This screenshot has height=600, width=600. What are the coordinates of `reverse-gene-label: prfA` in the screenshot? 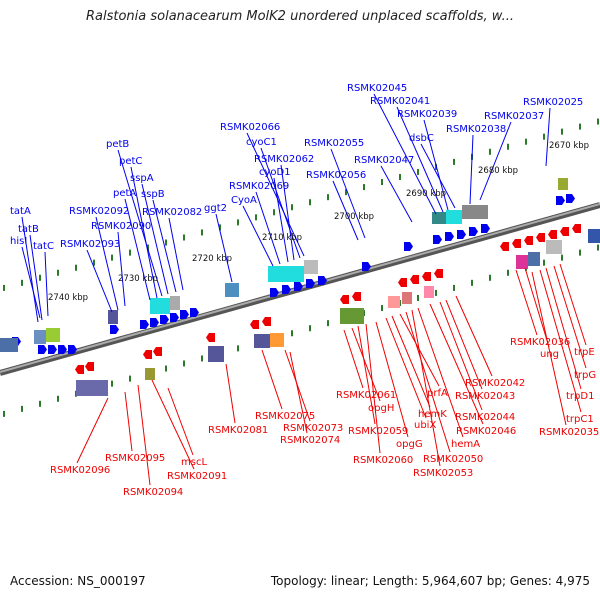 It's located at (437, 393).